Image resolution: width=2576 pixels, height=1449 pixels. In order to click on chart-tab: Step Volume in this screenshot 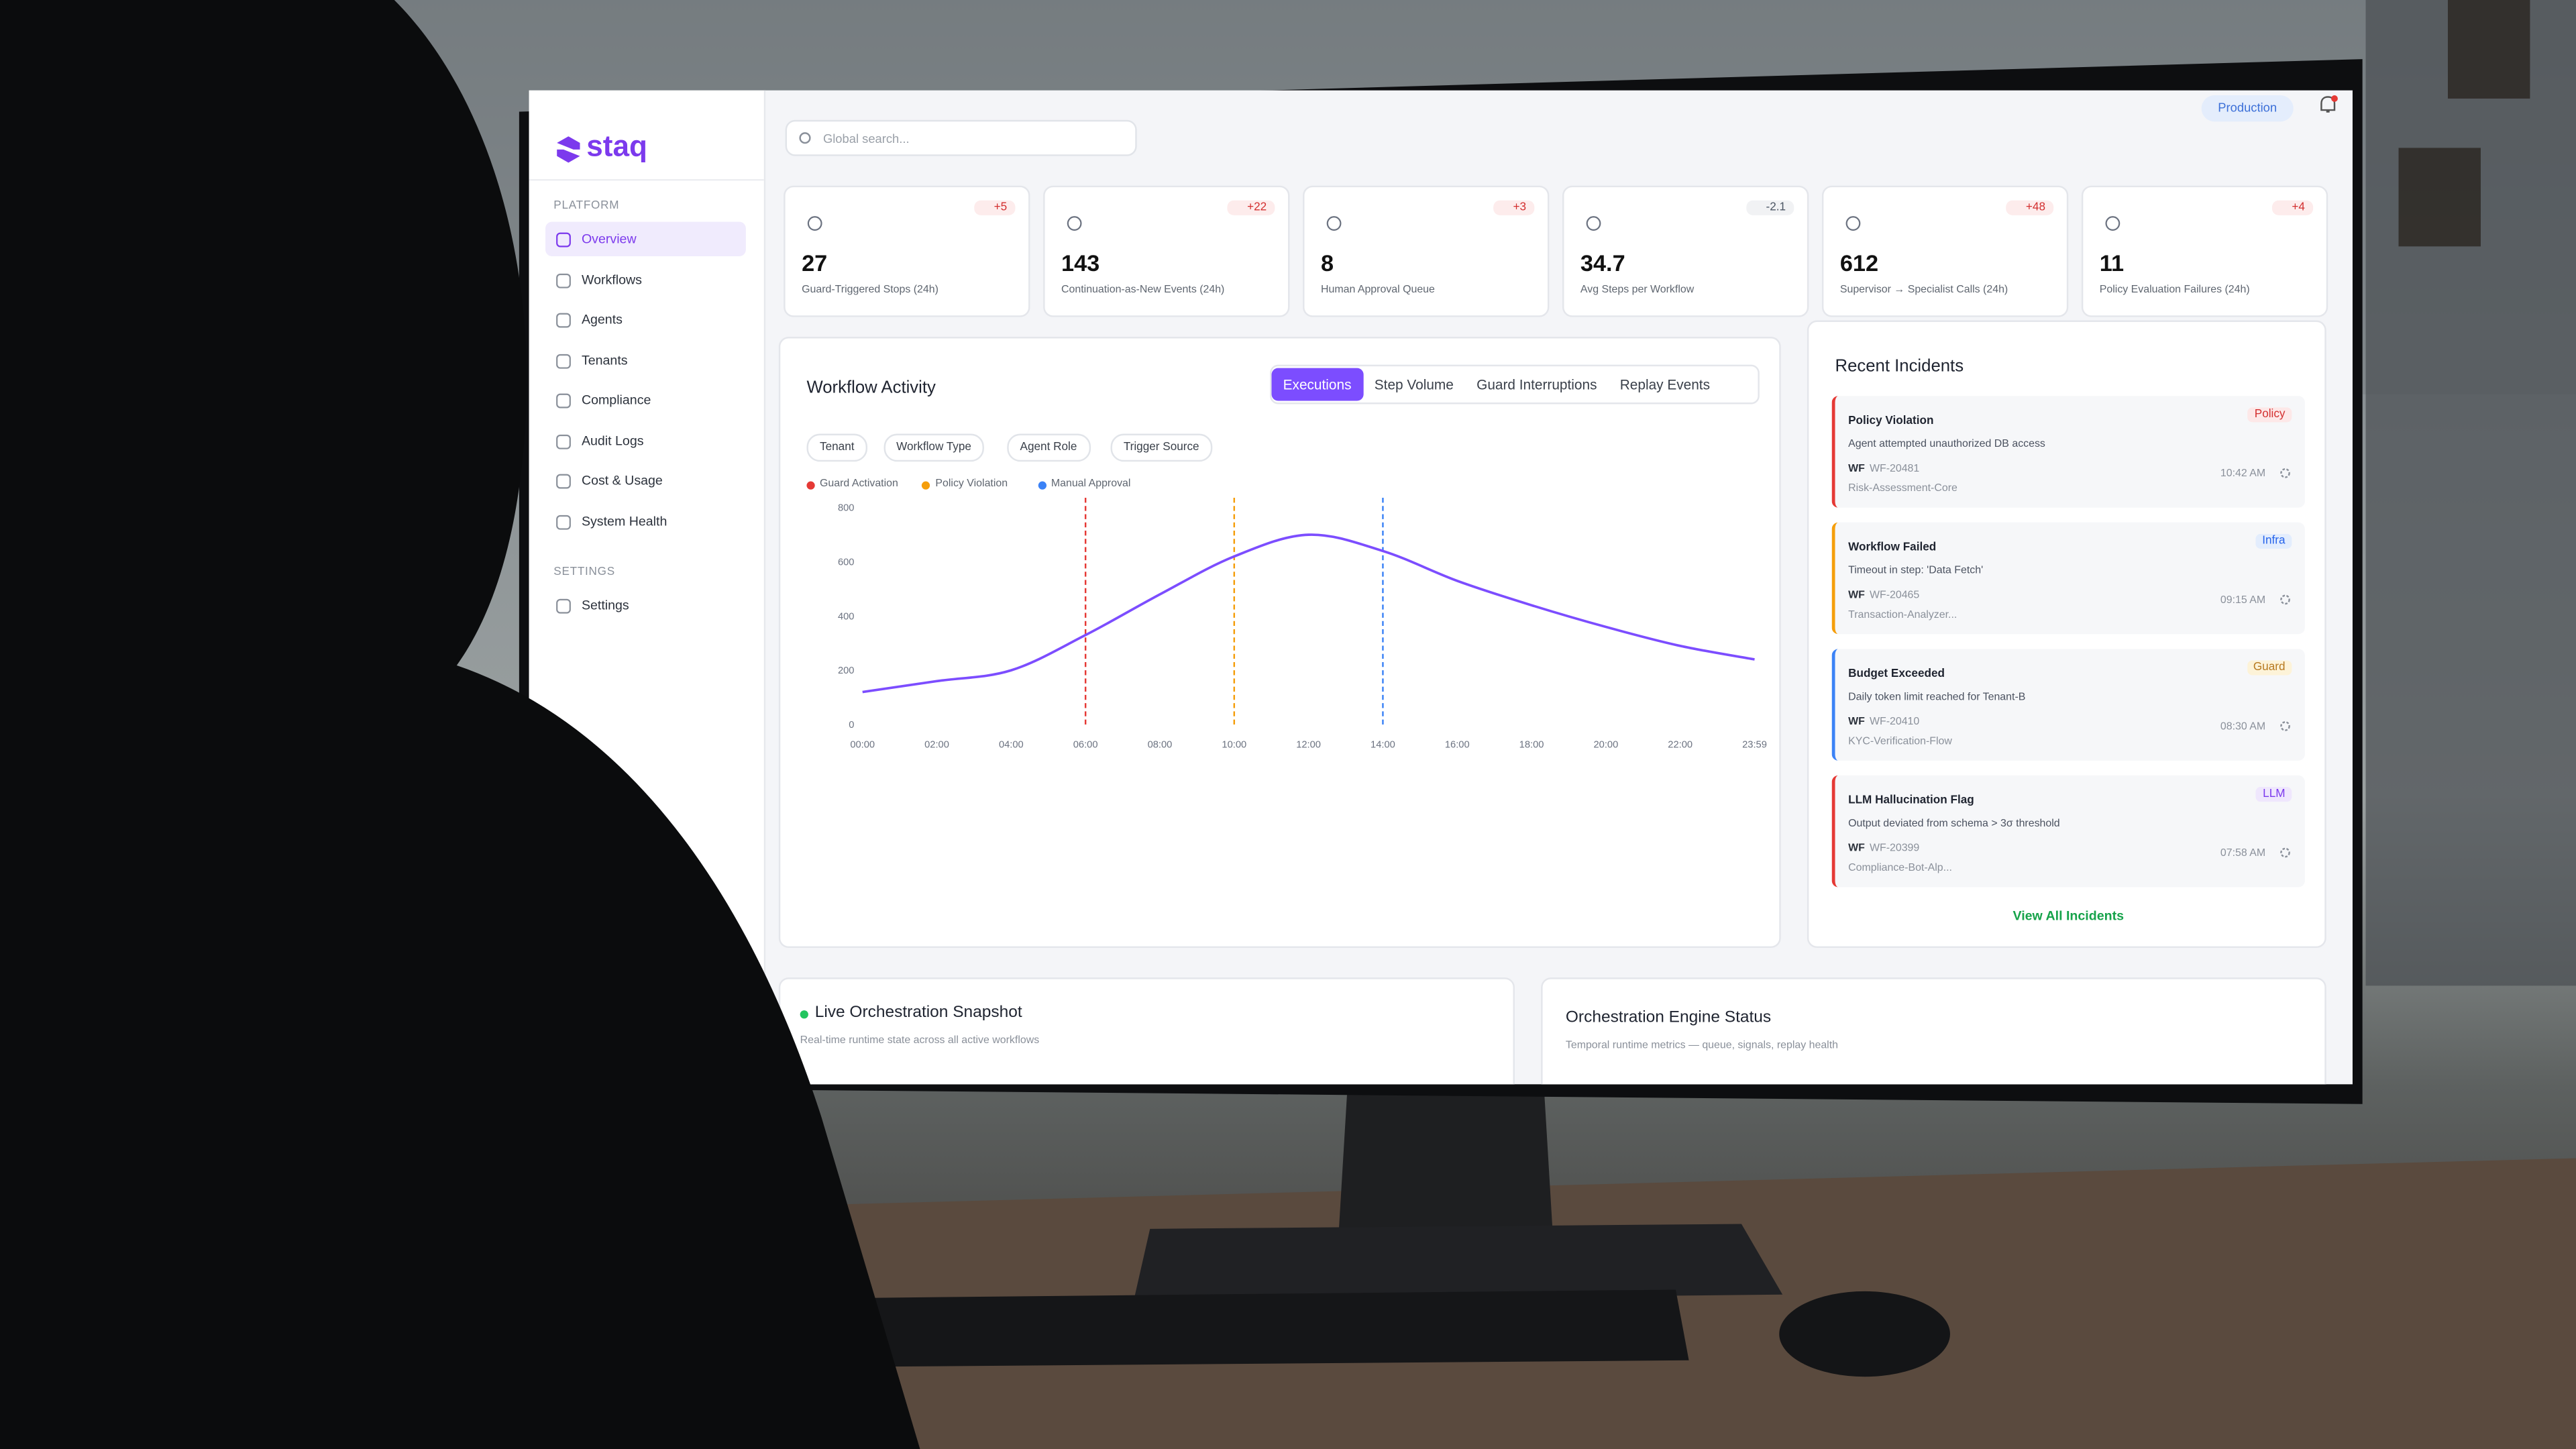, I will do `click(1414, 384)`.